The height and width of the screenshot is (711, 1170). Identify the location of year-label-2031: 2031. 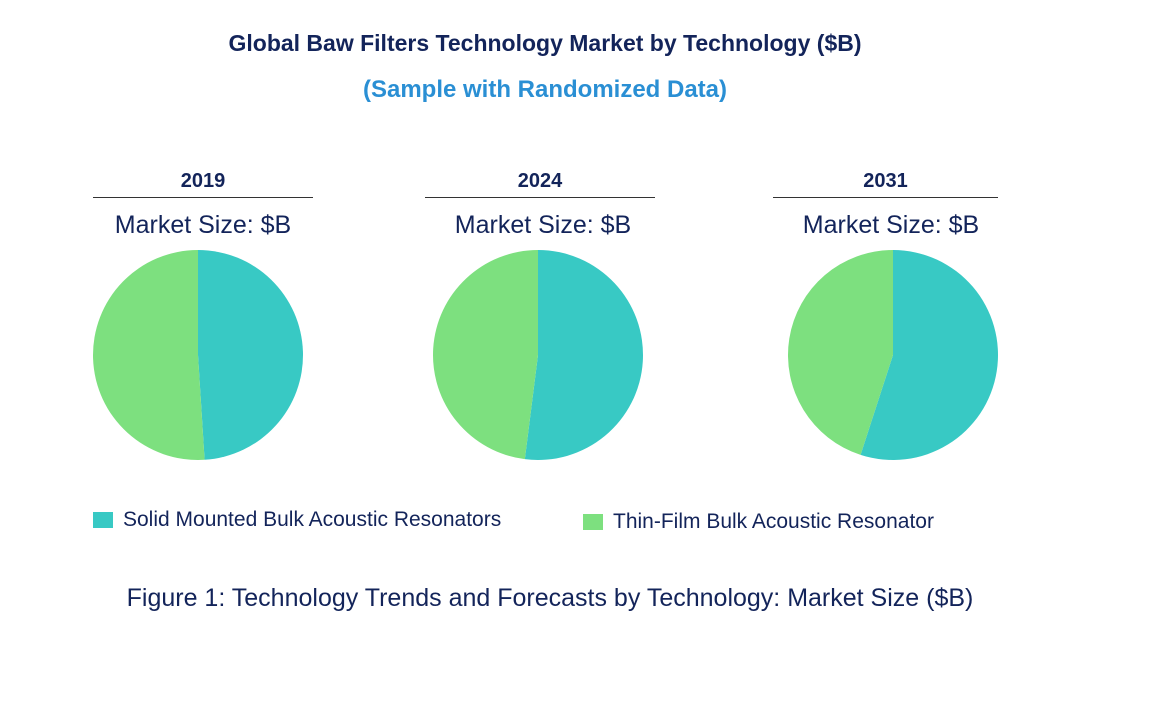
(885, 184).